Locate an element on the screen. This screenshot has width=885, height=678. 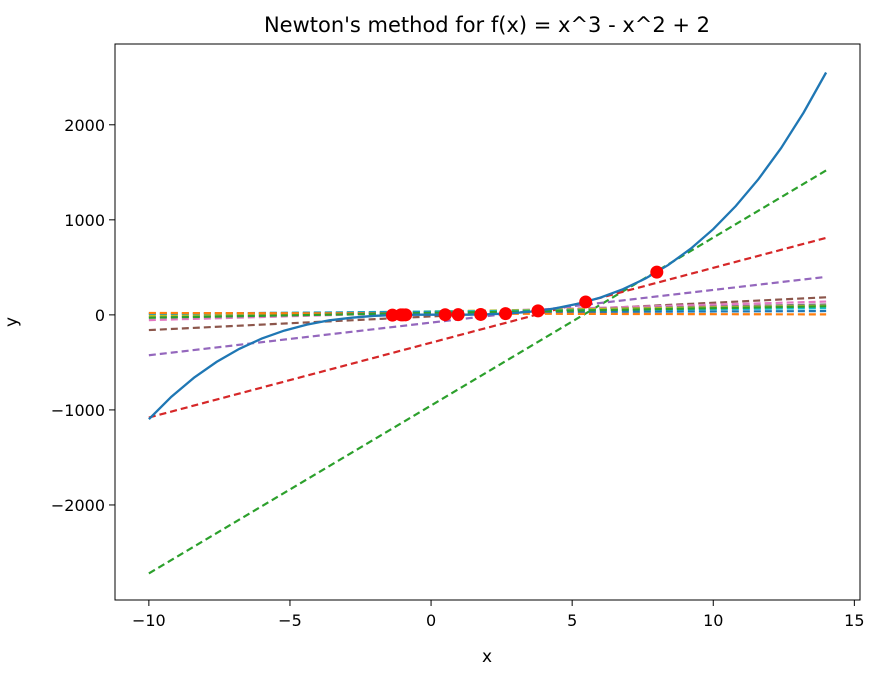
y-tick-label: 2000 is located at coordinates (84, 125).